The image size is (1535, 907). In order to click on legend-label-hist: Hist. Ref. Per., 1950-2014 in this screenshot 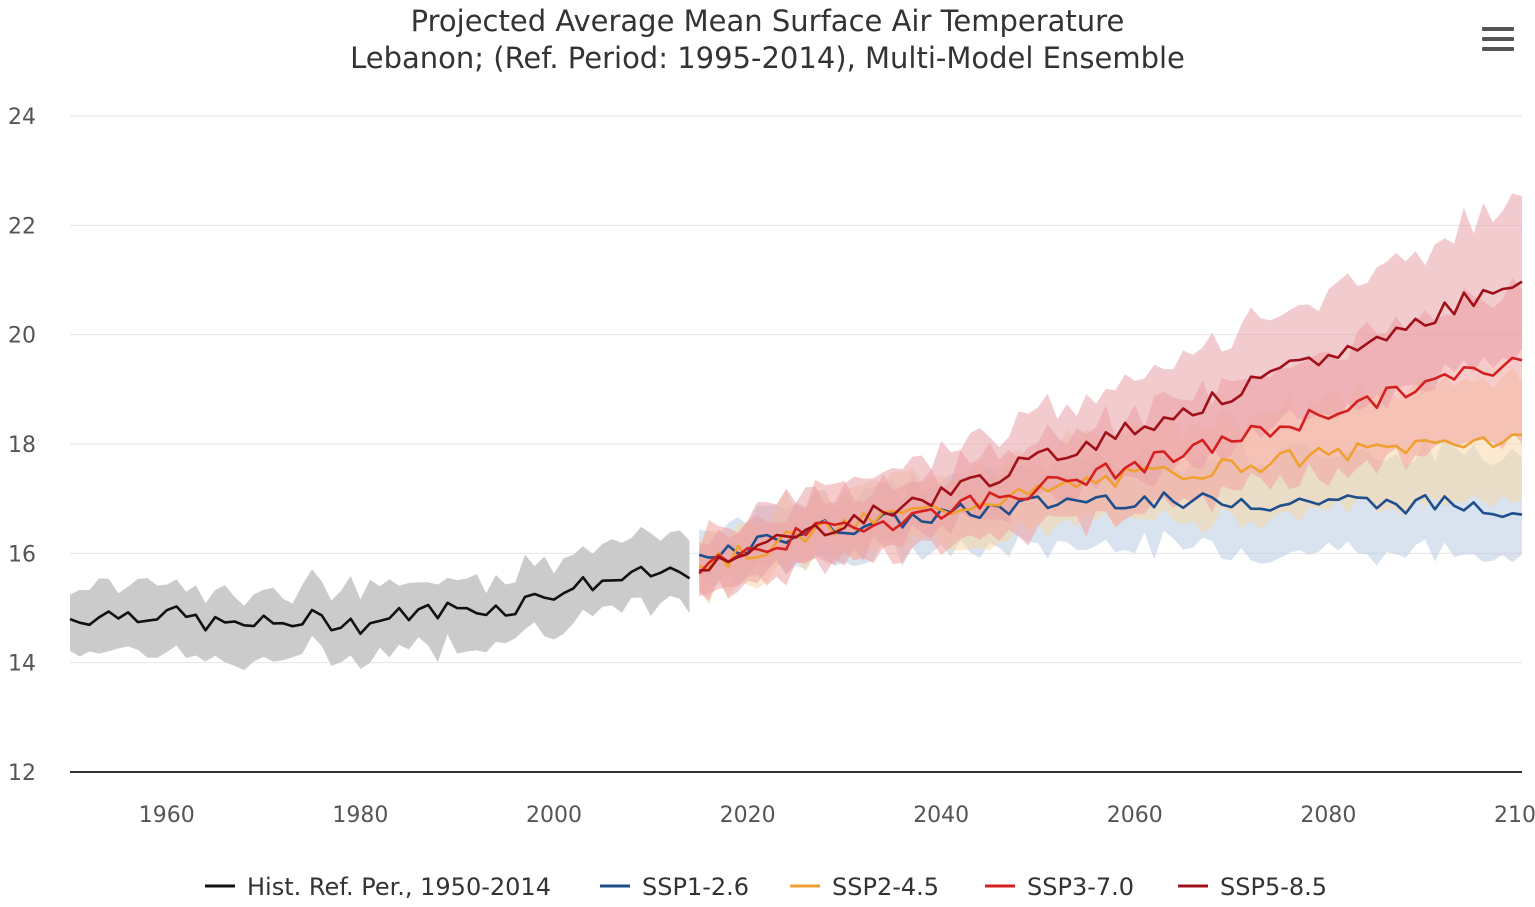, I will do `click(399, 887)`.